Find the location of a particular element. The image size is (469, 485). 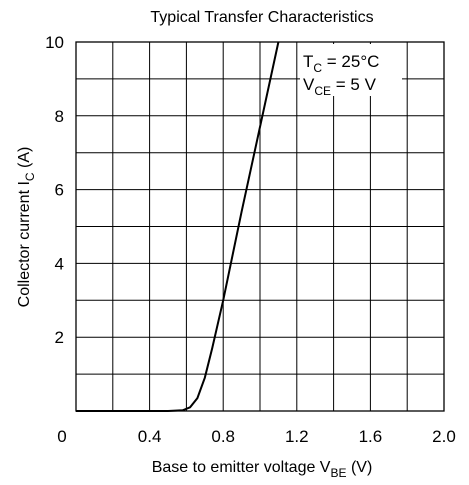

x-tick-label: 0 is located at coordinates (61, 436).